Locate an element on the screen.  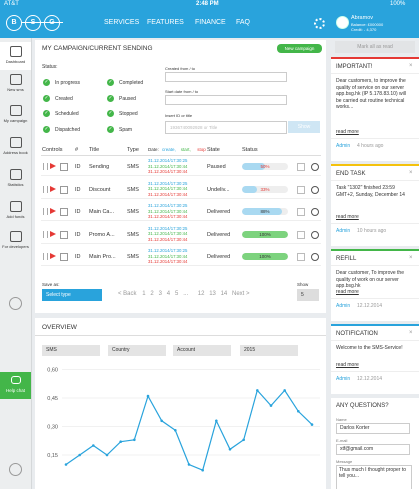
avatar is located at coordinates (342, 22).